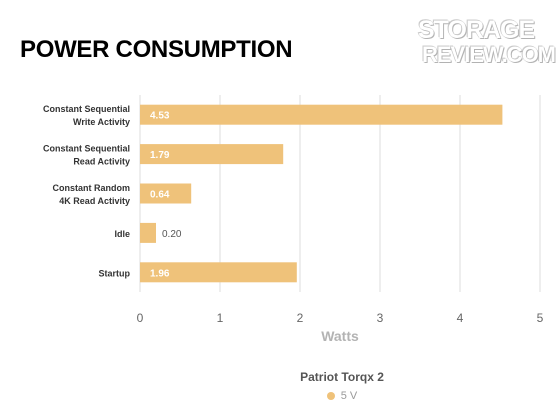 This screenshot has width=560, height=420. I want to click on bar-value-label: 1.79, so click(160, 155).